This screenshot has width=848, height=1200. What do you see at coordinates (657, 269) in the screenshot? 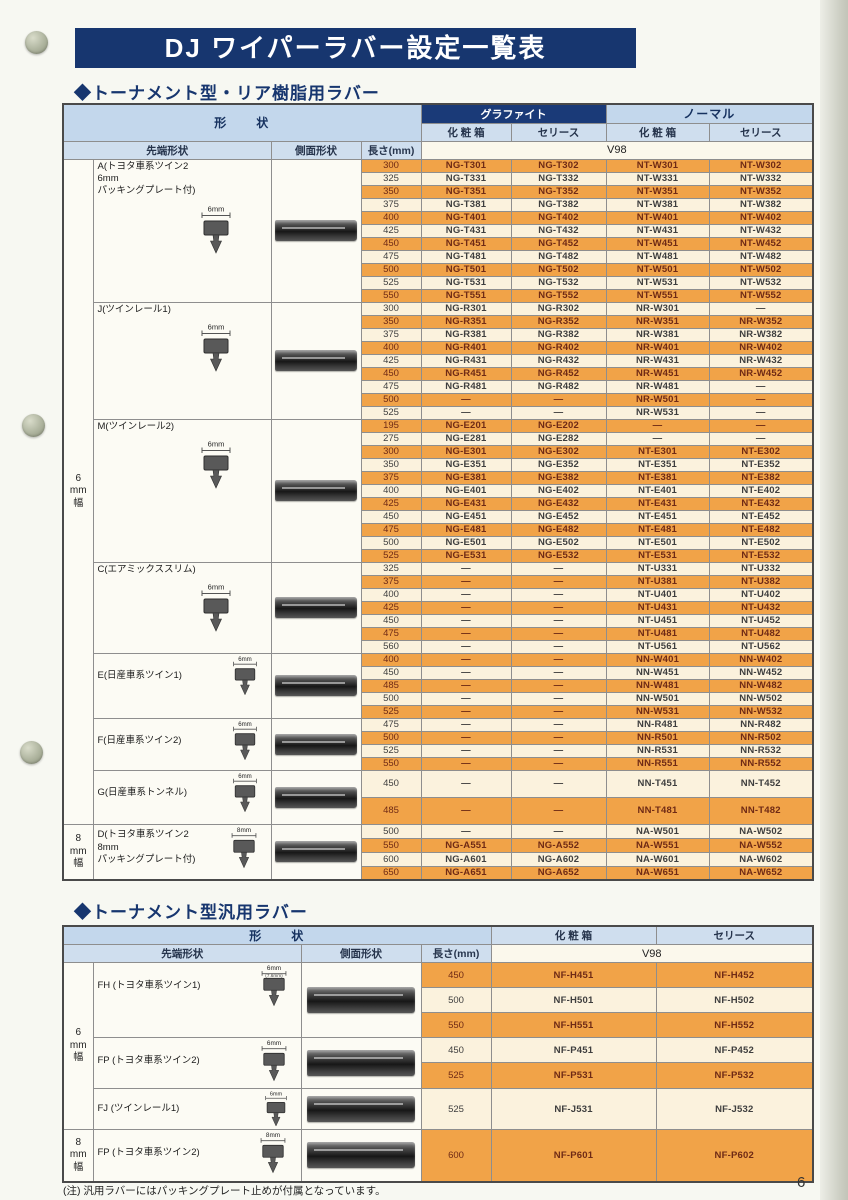
I see `part-number-cell: NT-W501` at bounding box center [657, 269].